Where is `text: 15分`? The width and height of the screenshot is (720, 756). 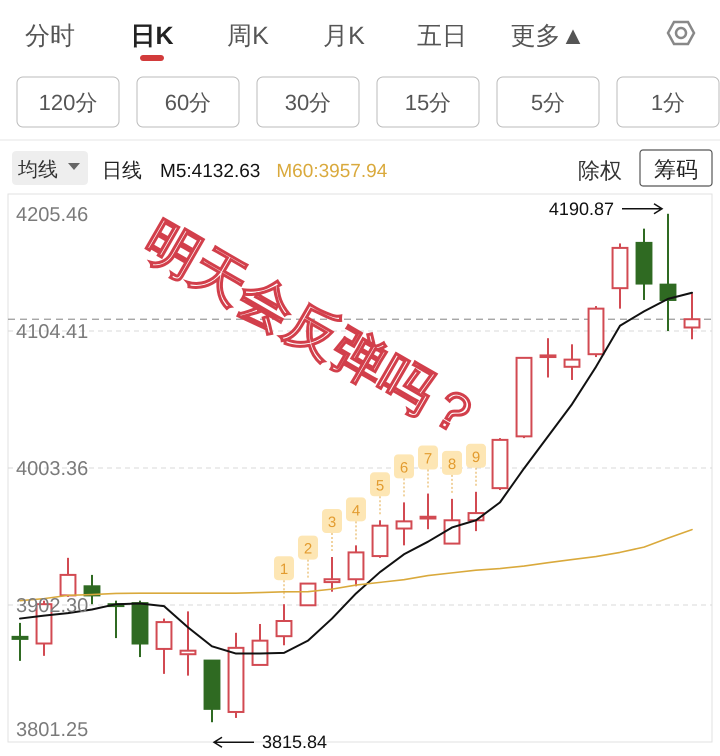
text: 15分 is located at coordinates (428, 102).